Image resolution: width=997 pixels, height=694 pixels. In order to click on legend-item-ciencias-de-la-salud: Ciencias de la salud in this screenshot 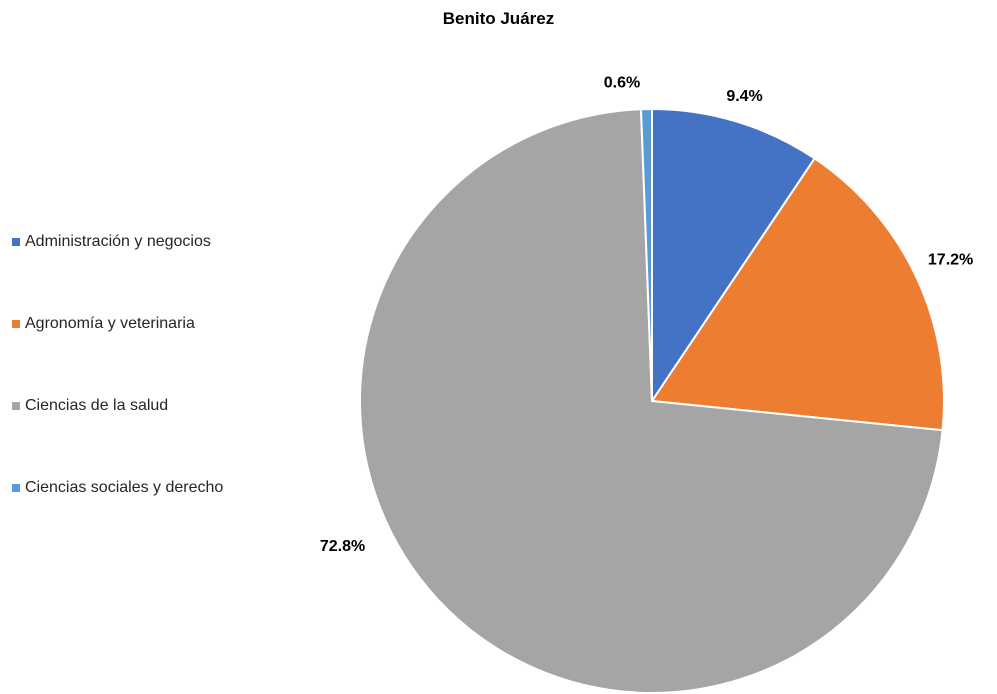, I will do `click(117, 406)`.